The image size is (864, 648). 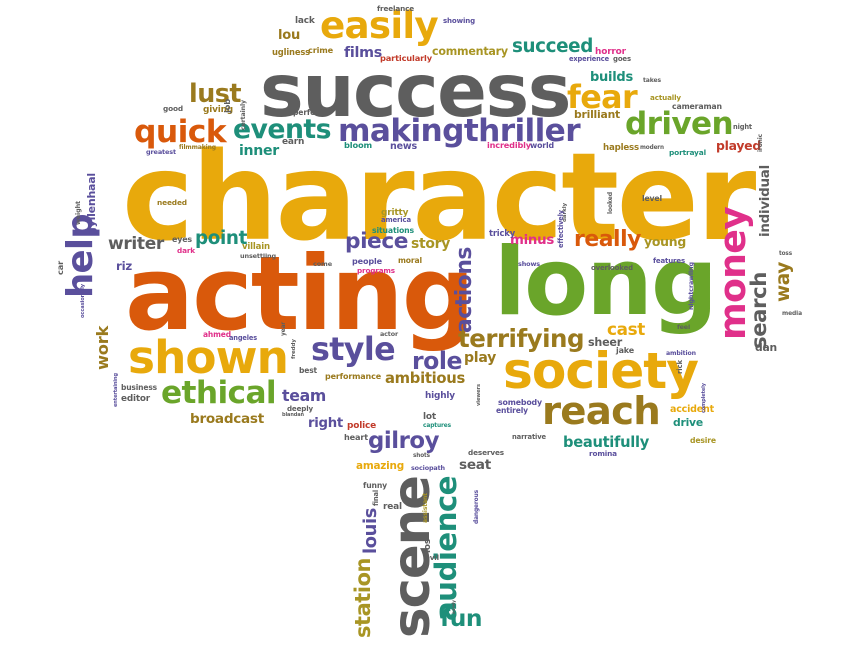 What do you see at coordinates (738, 145) in the screenshot?
I see `word-played: played` at bounding box center [738, 145].